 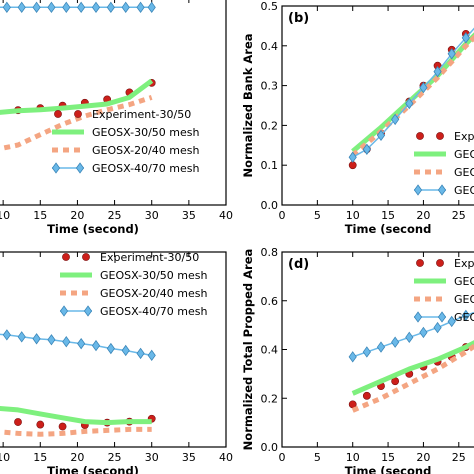 What do you see at coordinates (248, 105) in the screenshot?
I see `y-axis-title: Normalized Bank Area` at bounding box center [248, 105].